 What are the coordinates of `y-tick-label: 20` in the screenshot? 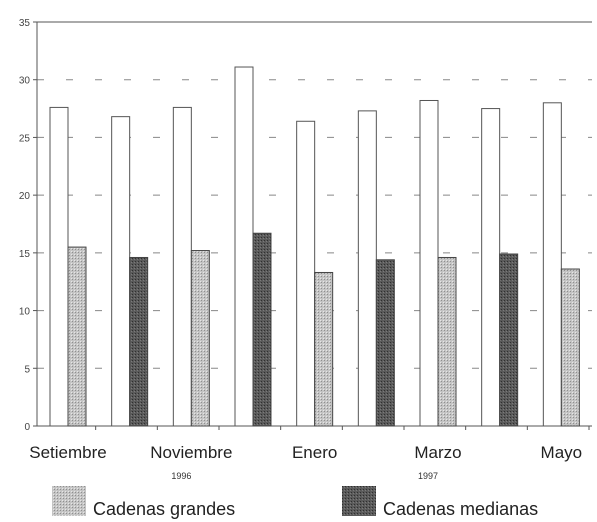 It's located at (25, 196).